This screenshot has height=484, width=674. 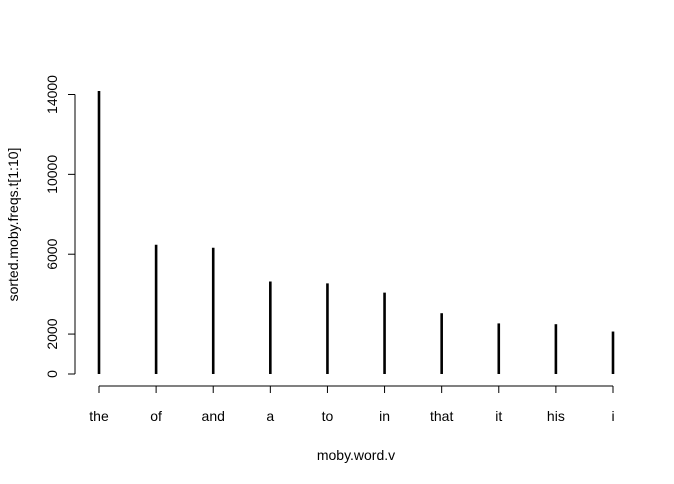 I want to click on x-tick-label: that, so click(x=441, y=416).